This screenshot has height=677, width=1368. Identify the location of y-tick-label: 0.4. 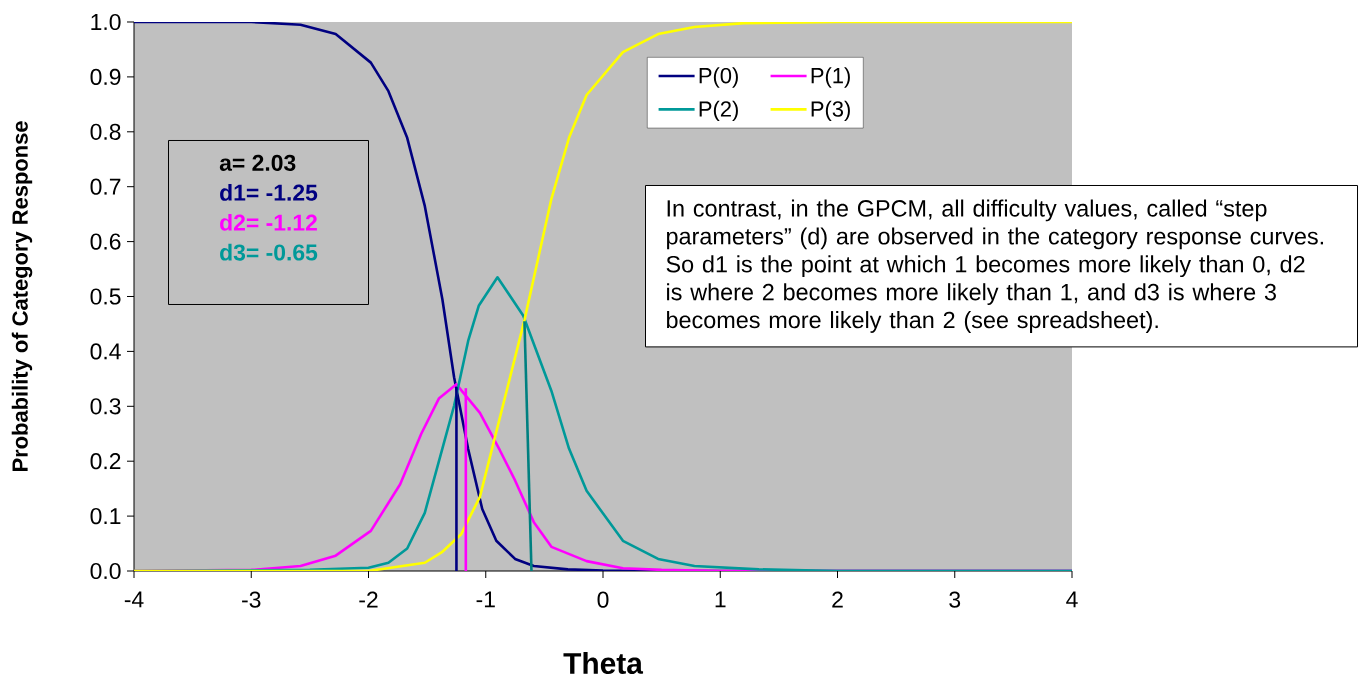
(105, 351).